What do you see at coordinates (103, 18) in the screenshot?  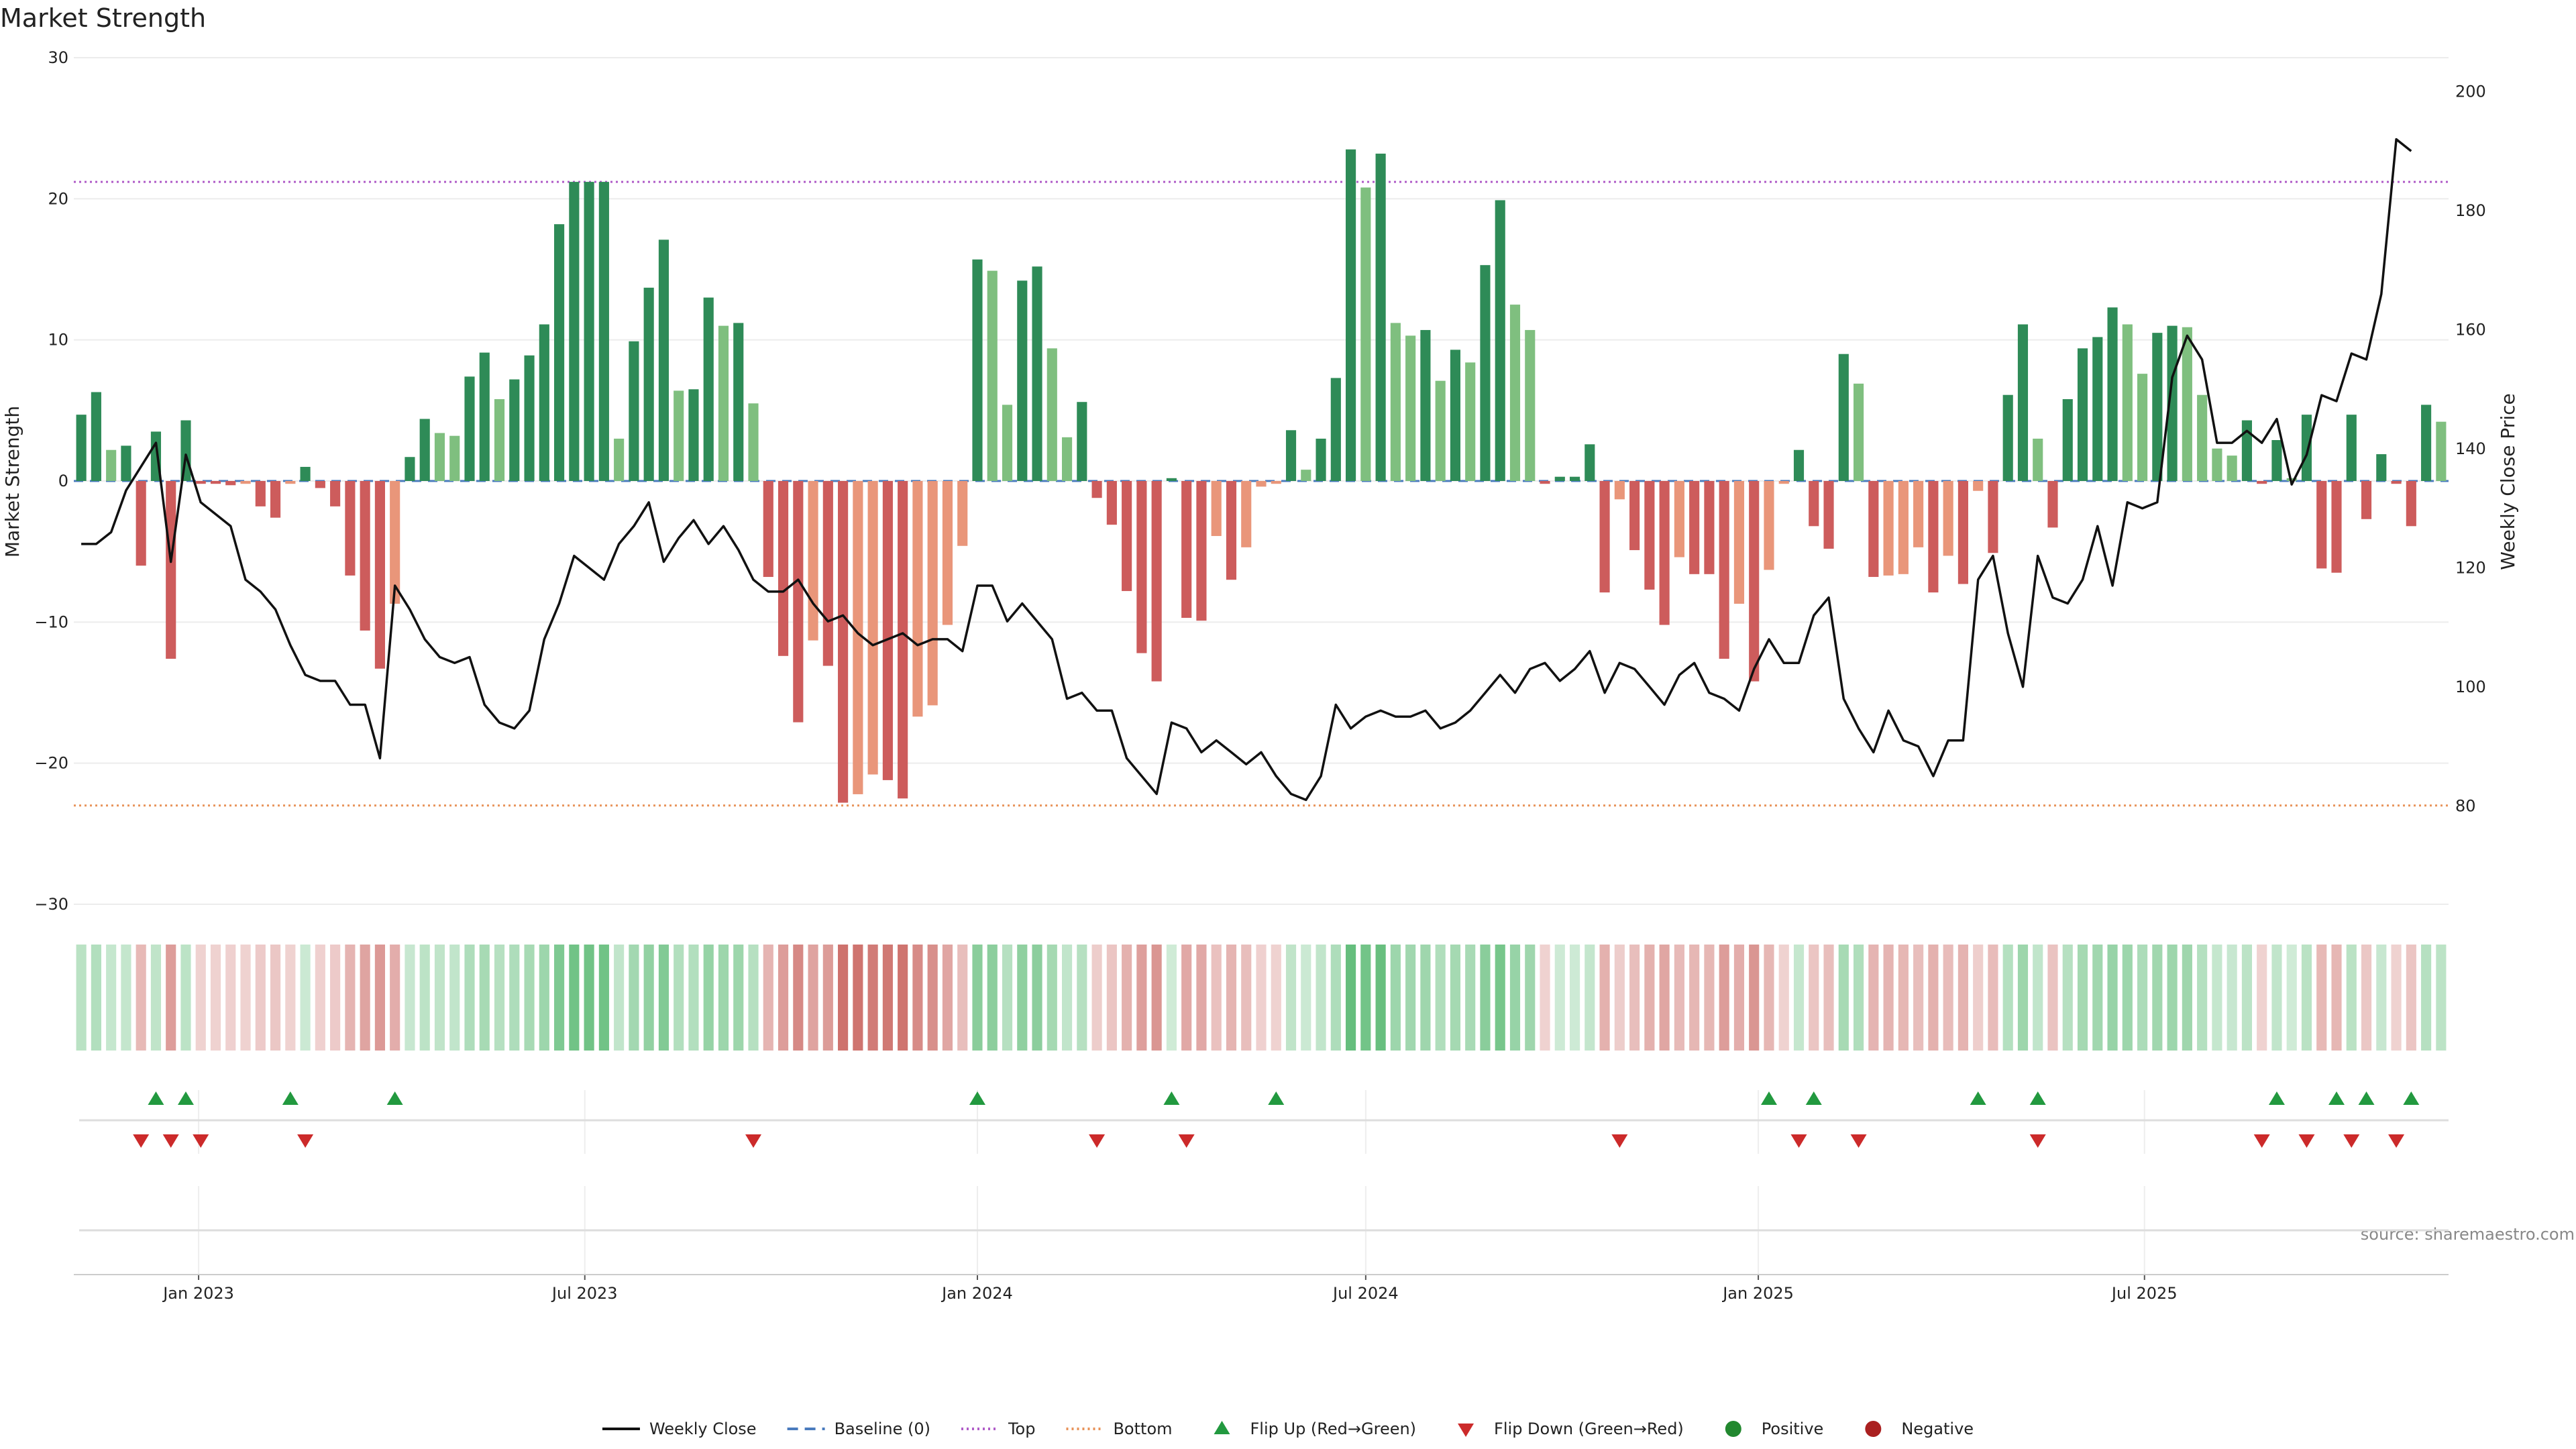 I see `chart-title: Market Strength` at bounding box center [103, 18].